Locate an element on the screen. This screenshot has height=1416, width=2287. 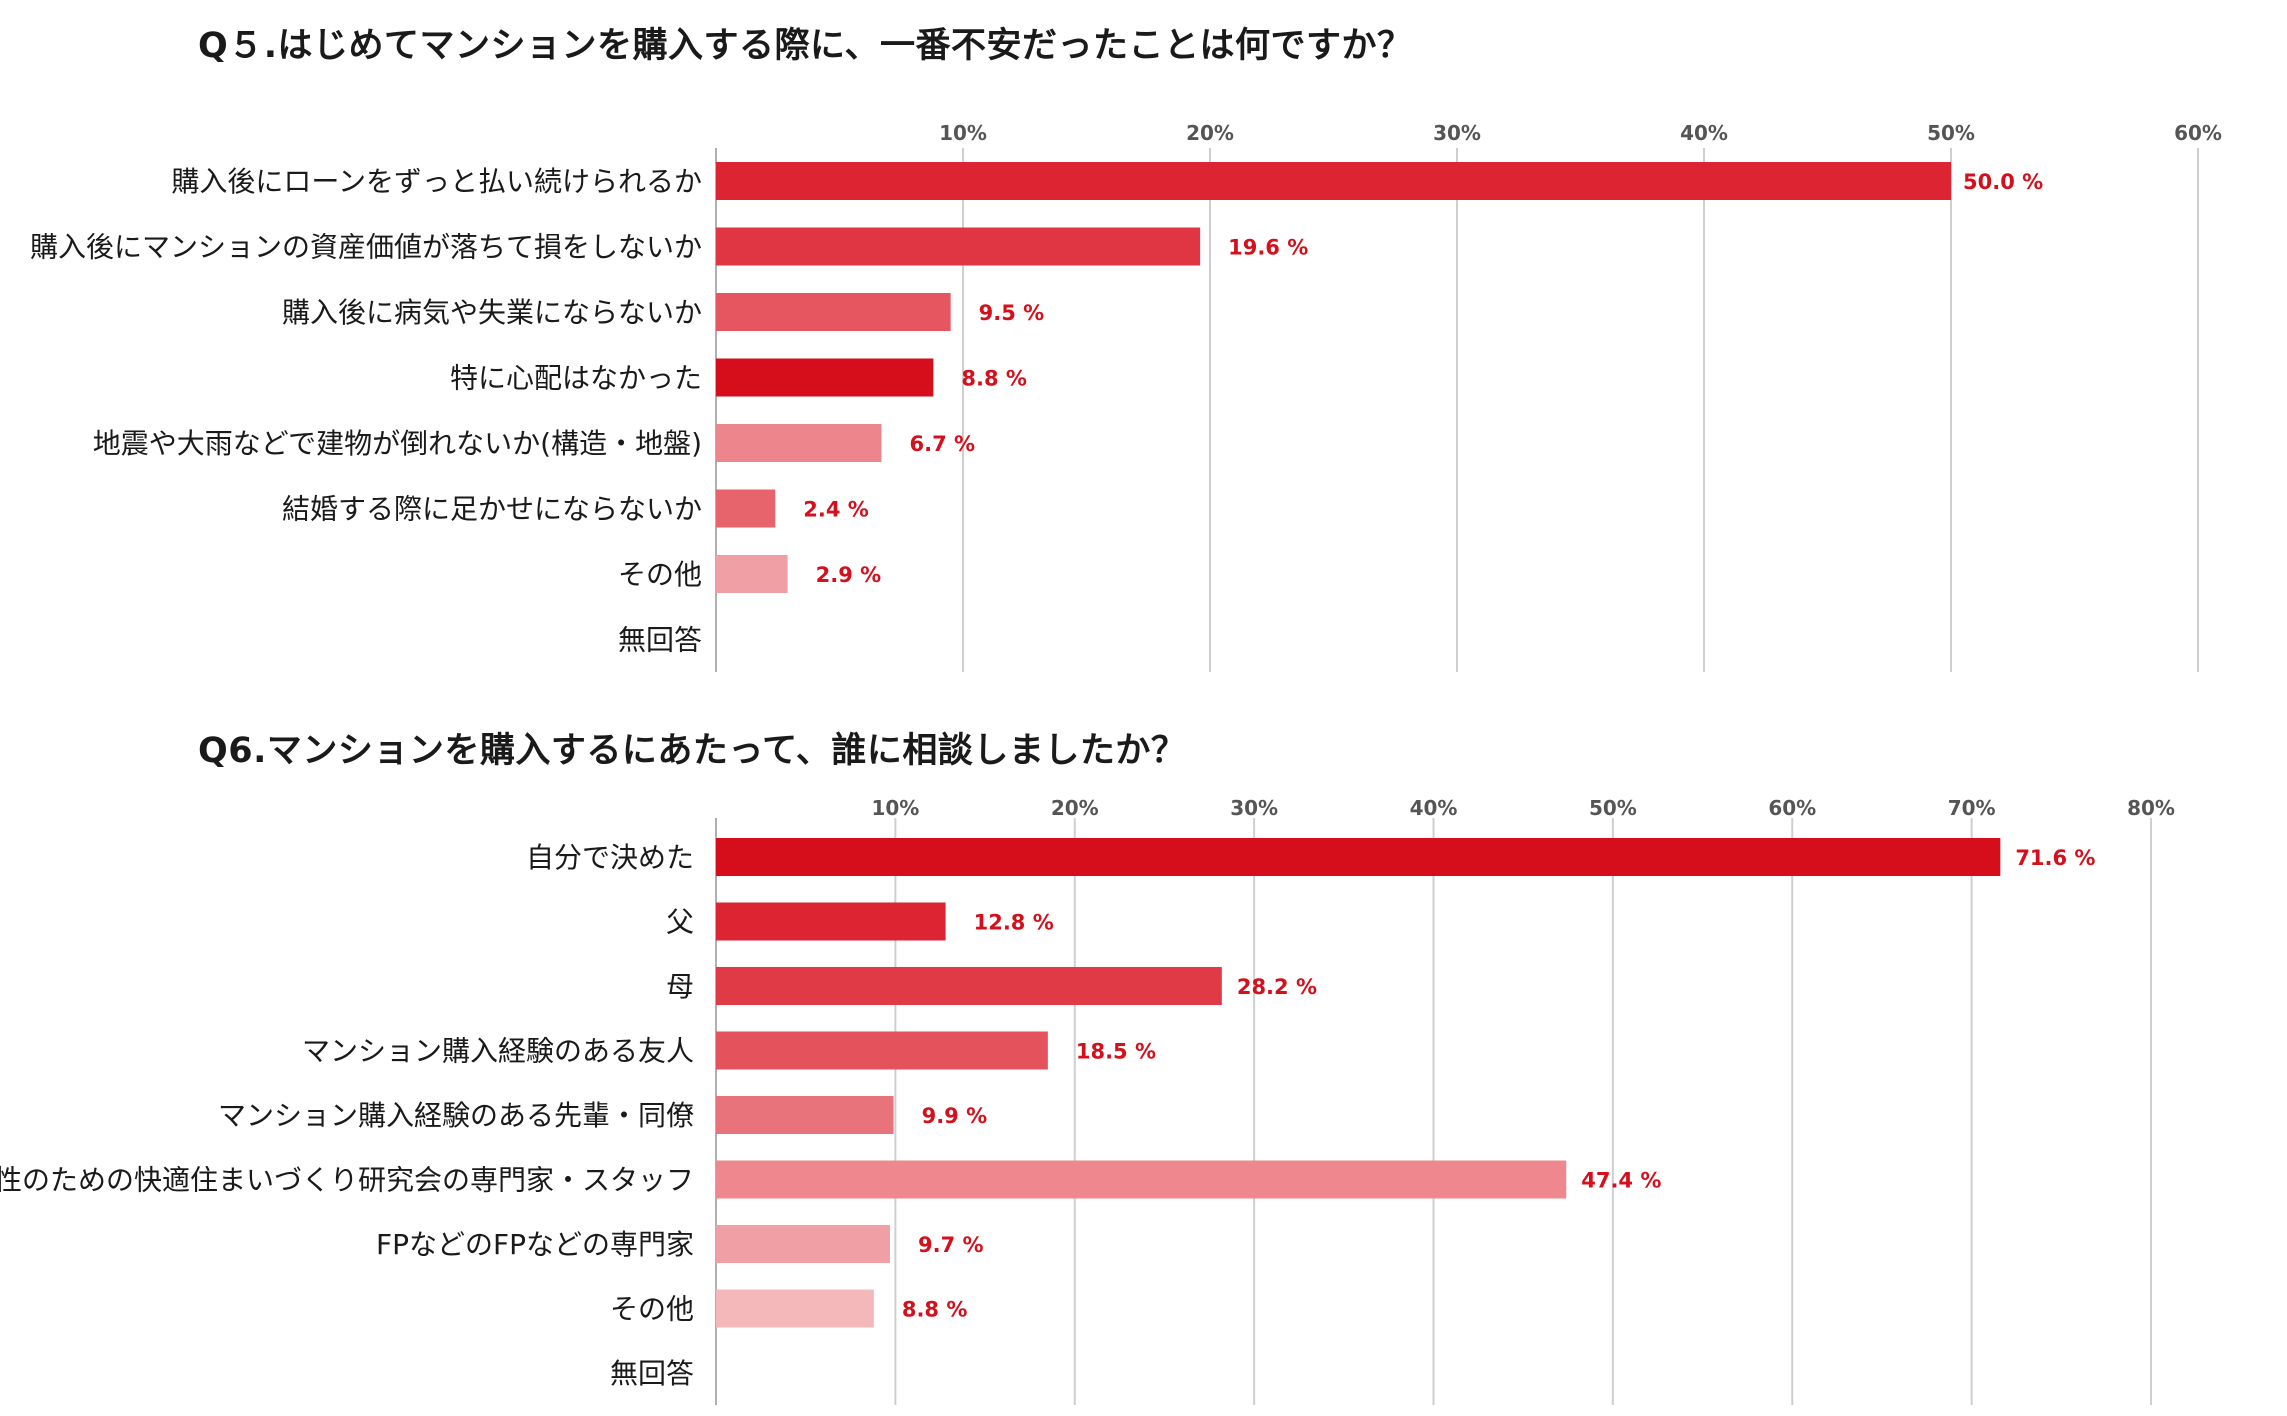
category-label: 女性のための快適住まいづくり研究会の専門家・スタッフ is located at coordinates (347, 1180).